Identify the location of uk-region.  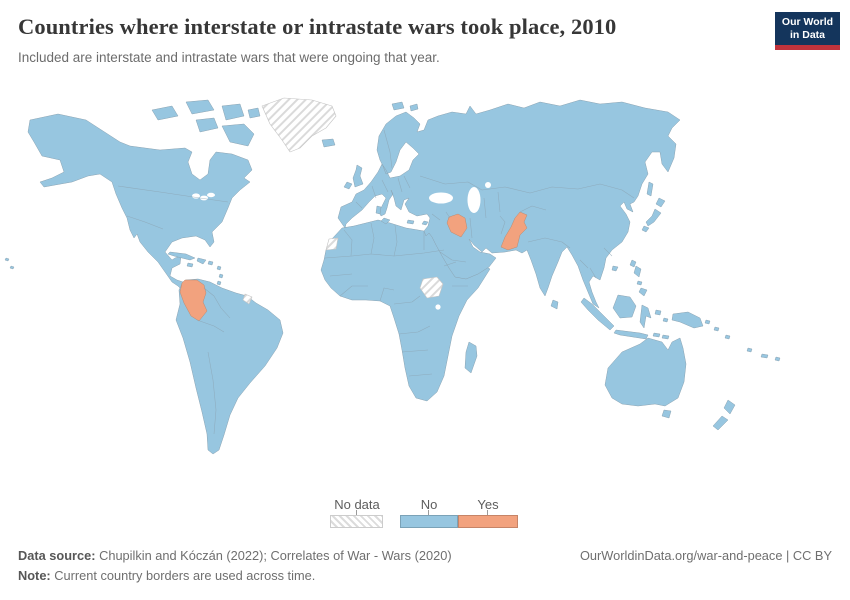
(358, 176).